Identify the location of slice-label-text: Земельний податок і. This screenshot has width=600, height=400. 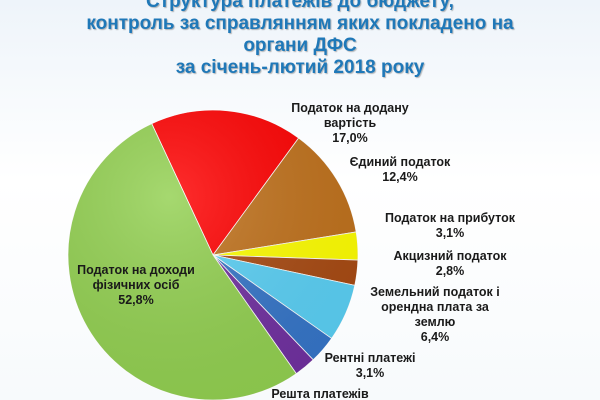
(435, 292).